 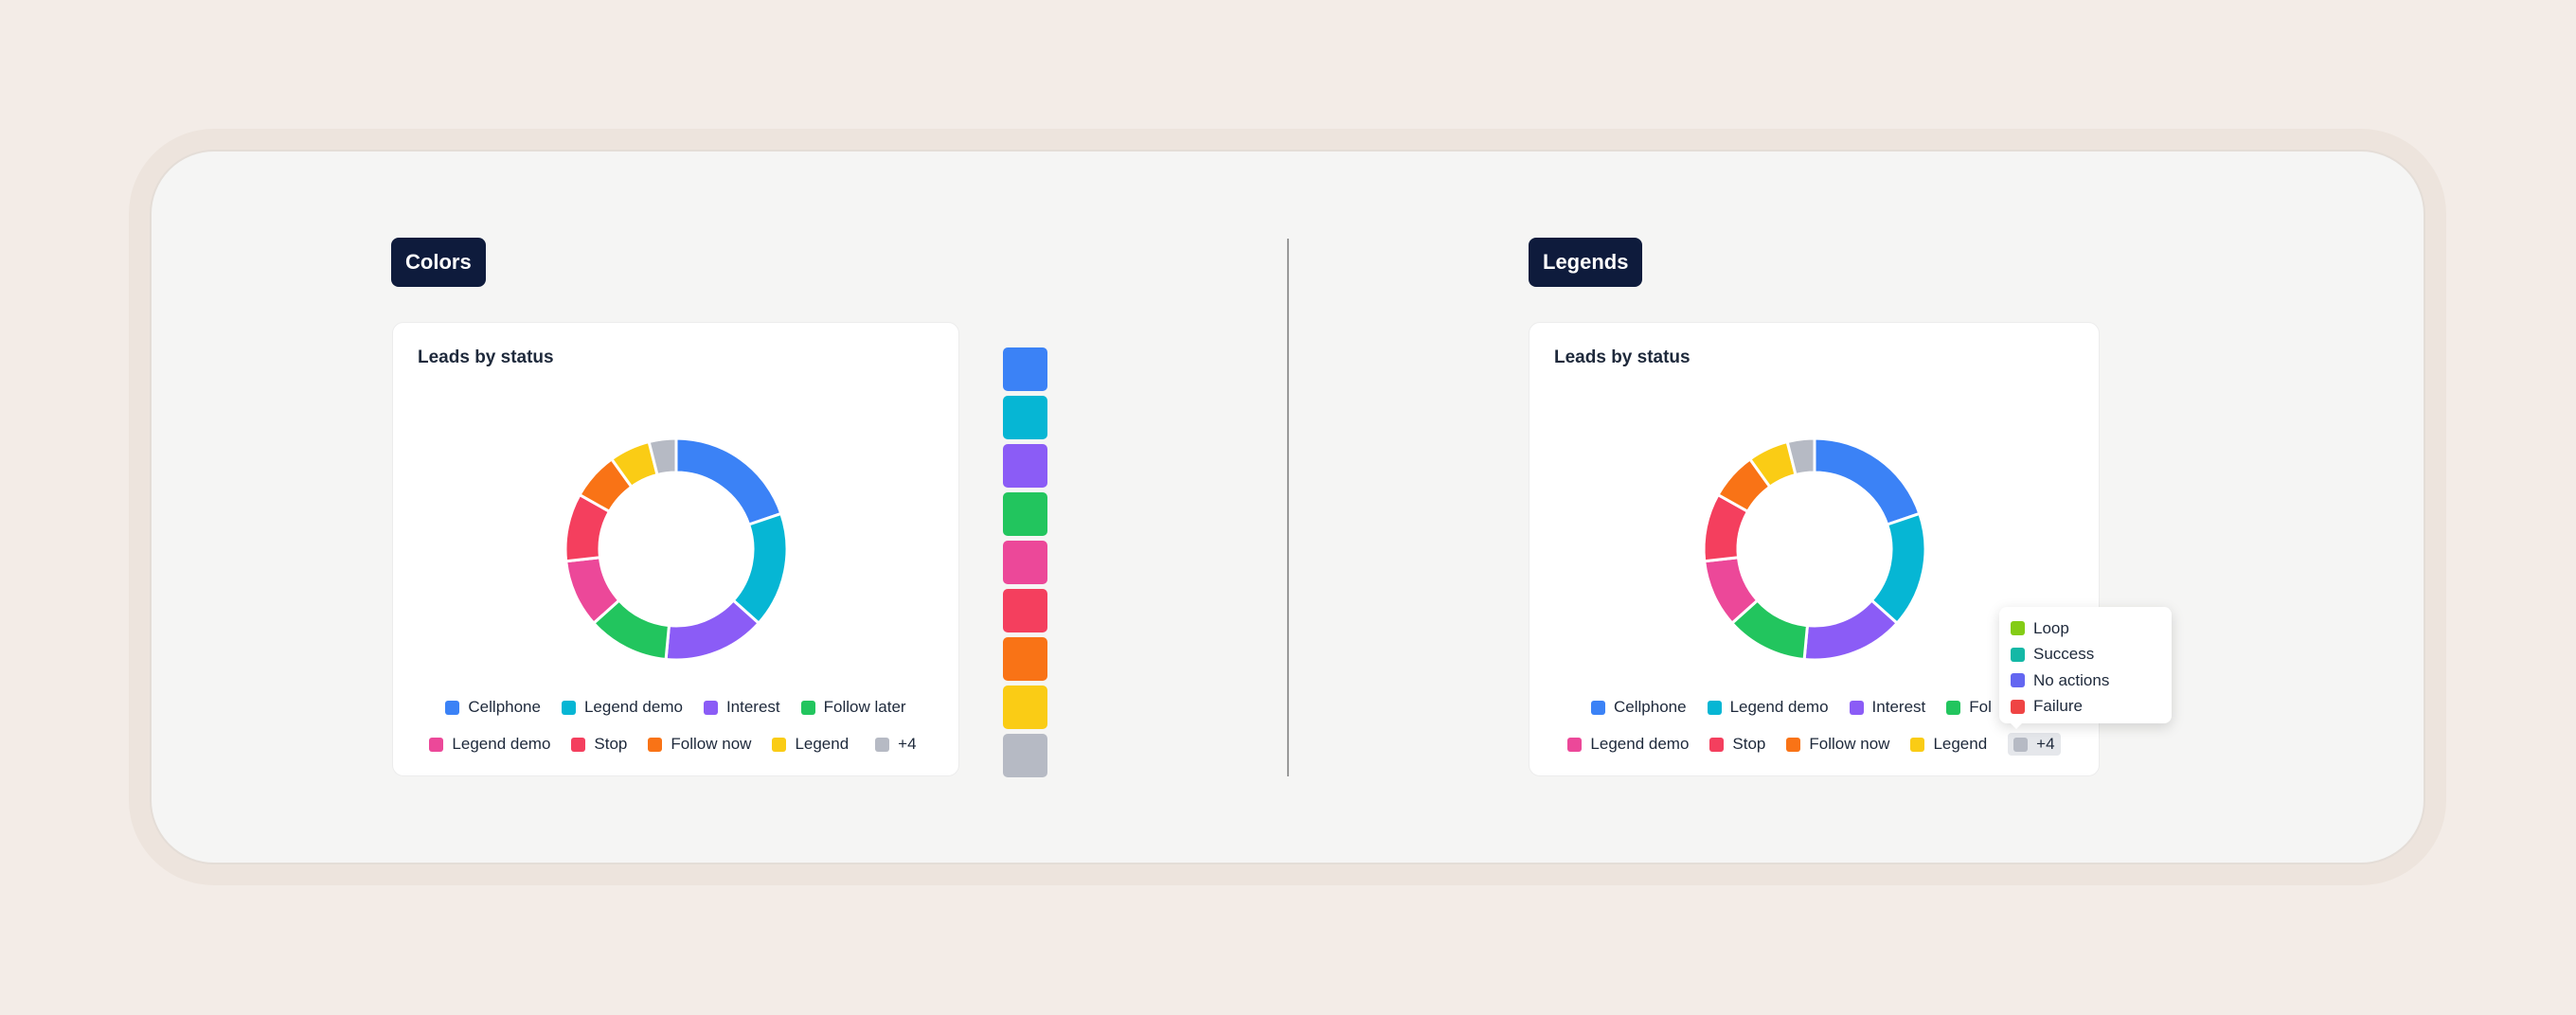 What do you see at coordinates (2016, 725) in the screenshot?
I see `tooltip-caret` at bounding box center [2016, 725].